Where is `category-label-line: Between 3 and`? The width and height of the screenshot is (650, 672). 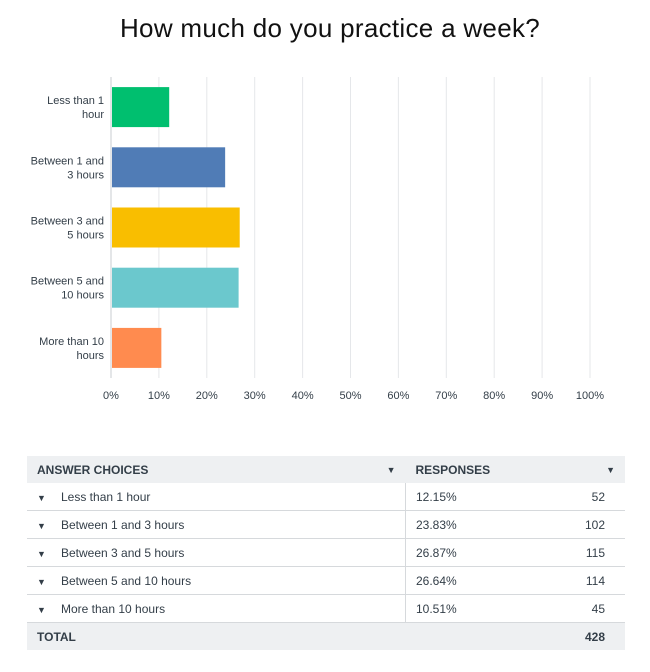 category-label-line: Between 3 and is located at coordinates (67, 222).